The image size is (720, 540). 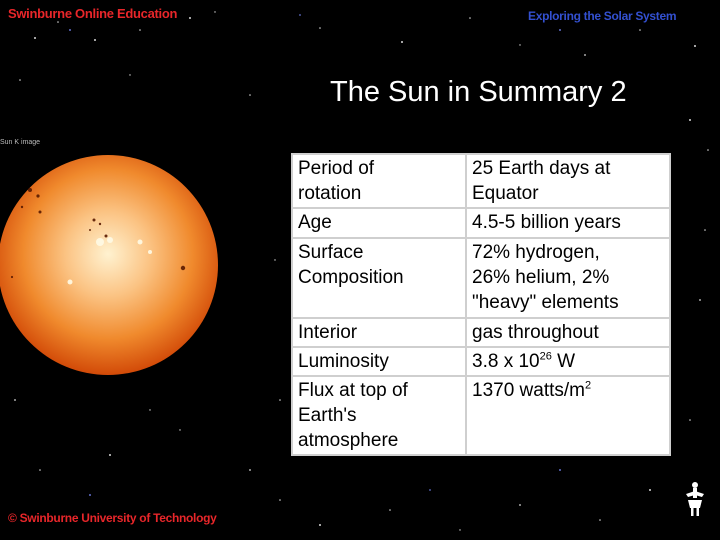 What do you see at coordinates (563, 361) in the screenshot?
I see `luminosity-unit: W` at bounding box center [563, 361].